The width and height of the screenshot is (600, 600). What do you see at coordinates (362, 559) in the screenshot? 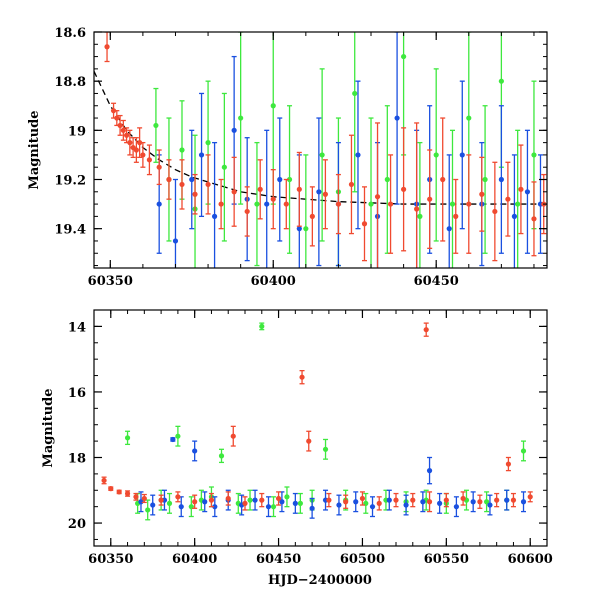
I see `x-tick-label: 60500` at bounding box center [362, 559].